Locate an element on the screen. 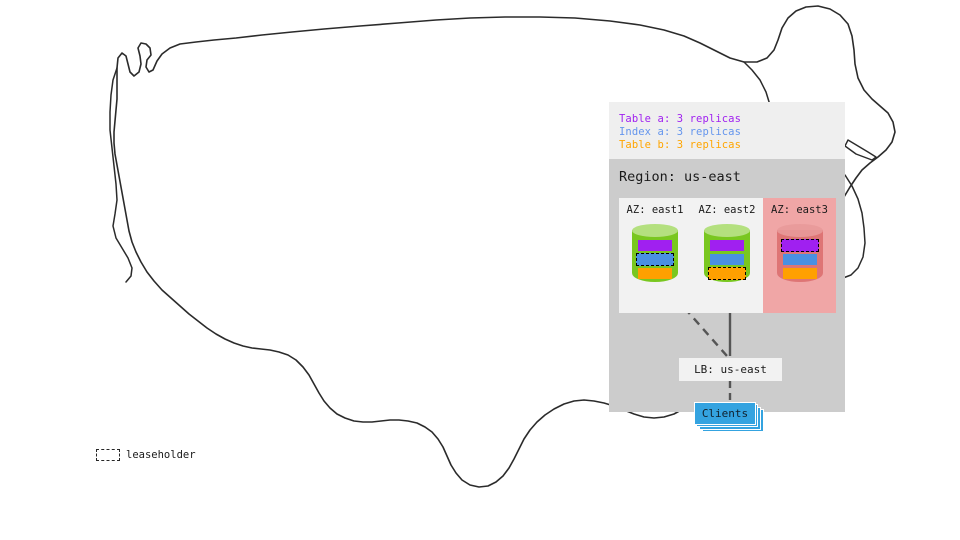 The height and width of the screenshot is (540, 960). west-coast-detail is located at coordinates (121, 175).